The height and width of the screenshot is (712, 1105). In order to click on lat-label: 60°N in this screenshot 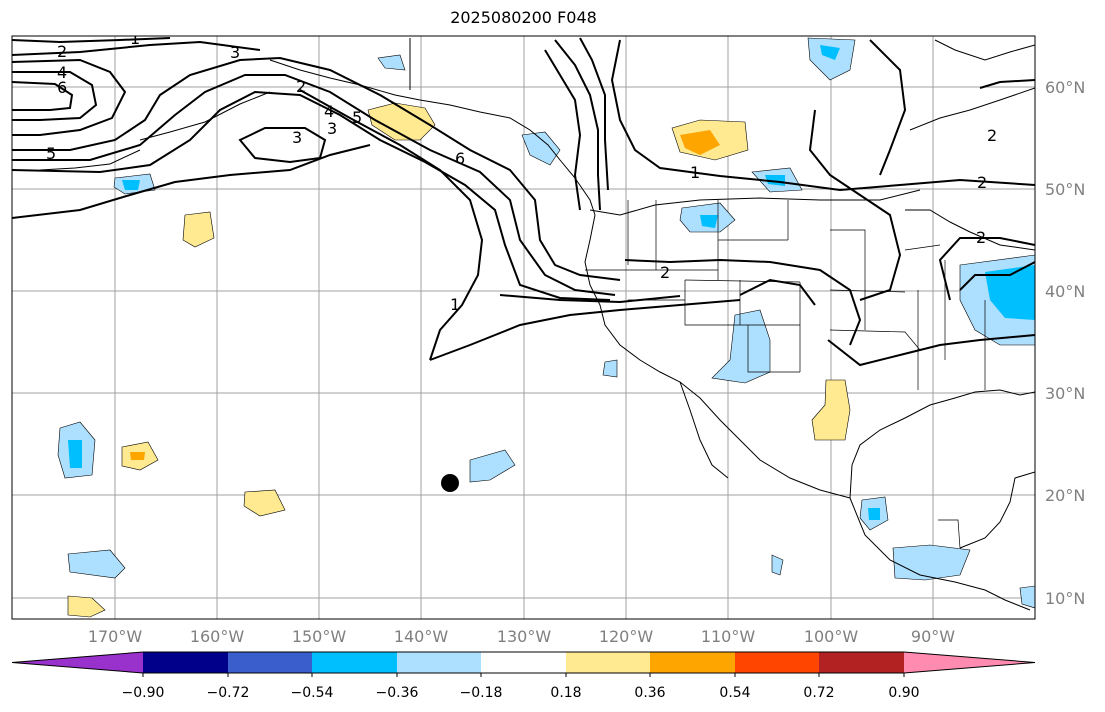, I will do `click(1065, 87)`.